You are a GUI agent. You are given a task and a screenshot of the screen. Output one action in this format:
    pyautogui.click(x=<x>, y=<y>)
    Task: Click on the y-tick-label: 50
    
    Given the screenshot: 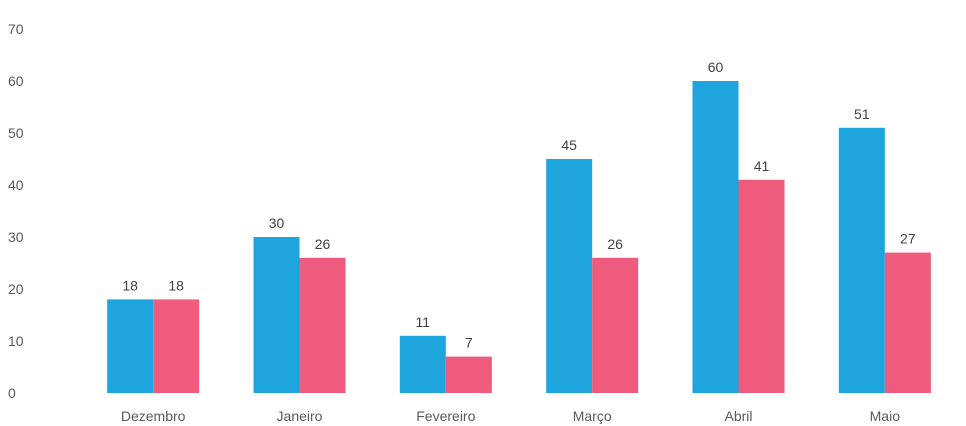 What is the action you would take?
    pyautogui.click(x=16, y=133)
    